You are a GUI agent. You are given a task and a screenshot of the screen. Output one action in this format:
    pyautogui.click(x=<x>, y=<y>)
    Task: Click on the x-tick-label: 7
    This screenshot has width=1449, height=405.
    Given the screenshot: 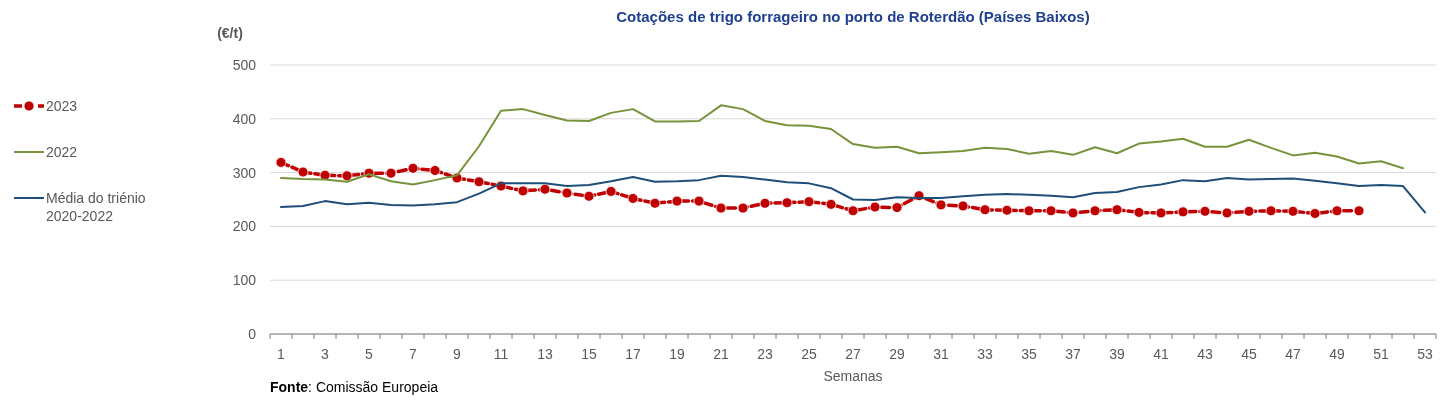 What is the action you would take?
    pyautogui.click(x=413, y=354)
    